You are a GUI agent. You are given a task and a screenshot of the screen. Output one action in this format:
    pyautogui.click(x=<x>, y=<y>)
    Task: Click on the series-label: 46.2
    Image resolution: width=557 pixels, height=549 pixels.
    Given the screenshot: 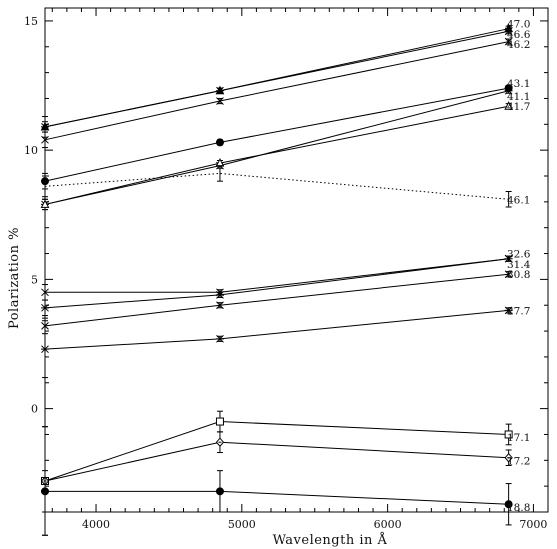 What is the action you would take?
    pyautogui.click(x=518, y=45)
    